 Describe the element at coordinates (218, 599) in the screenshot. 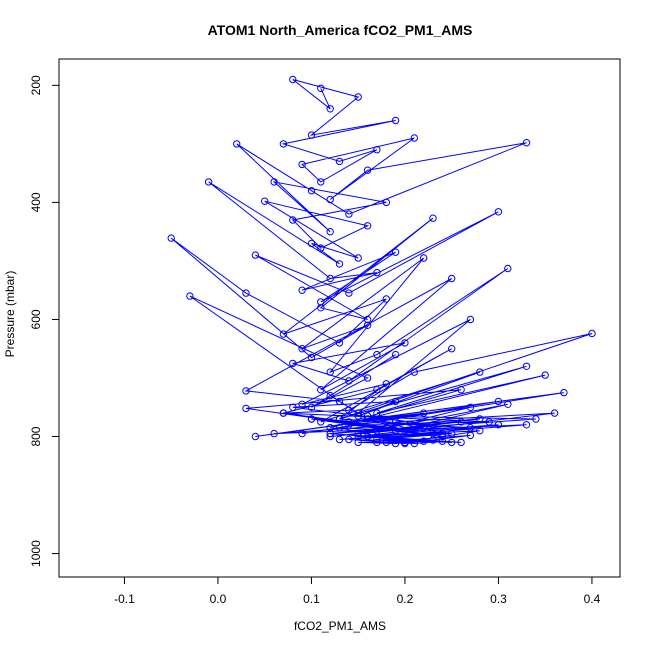

I see `x-tick-label: 0.0` at that location.